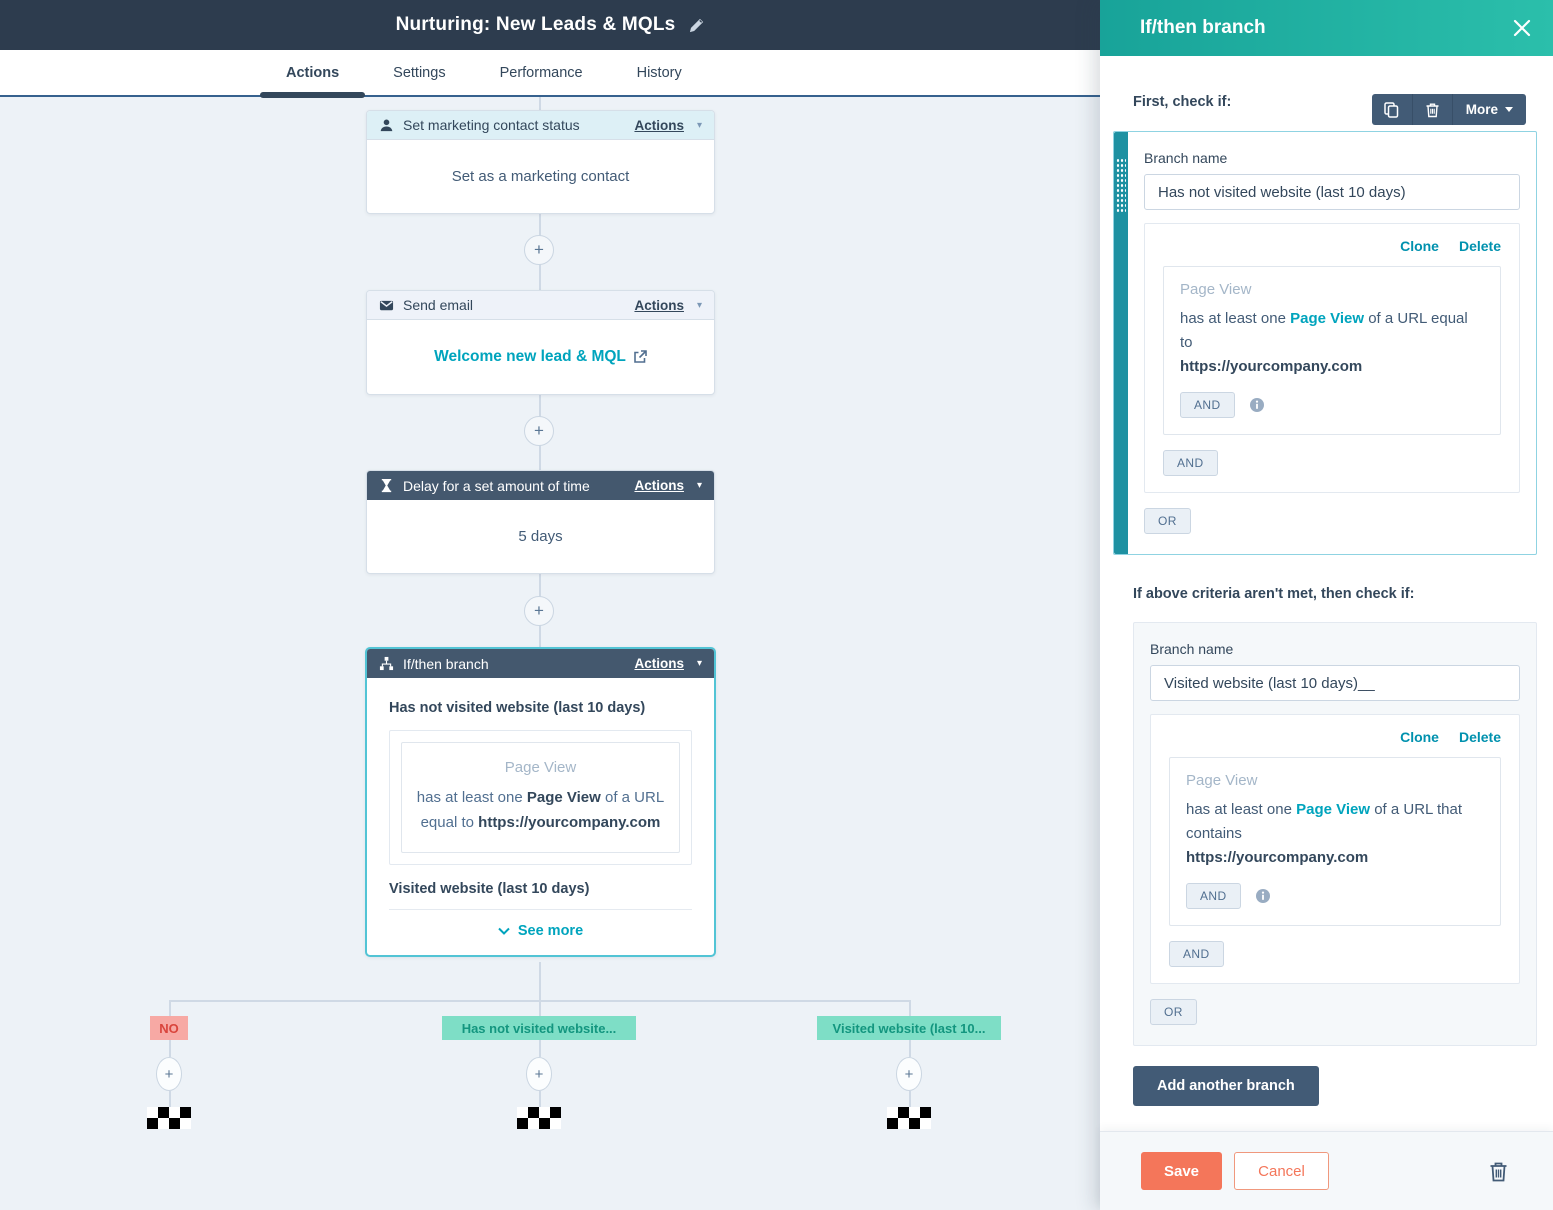 This screenshot has width=1553, height=1210. I want to click on edit-title-icon, so click(696, 25).